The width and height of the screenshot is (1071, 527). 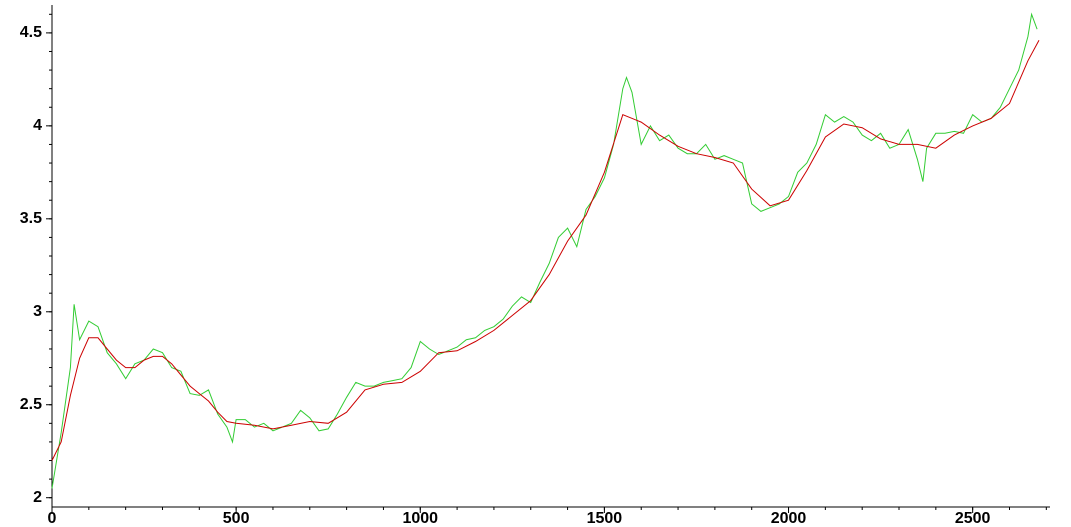 What do you see at coordinates (37, 497) in the screenshot?
I see `y-tick-label: 2` at bounding box center [37, 497].